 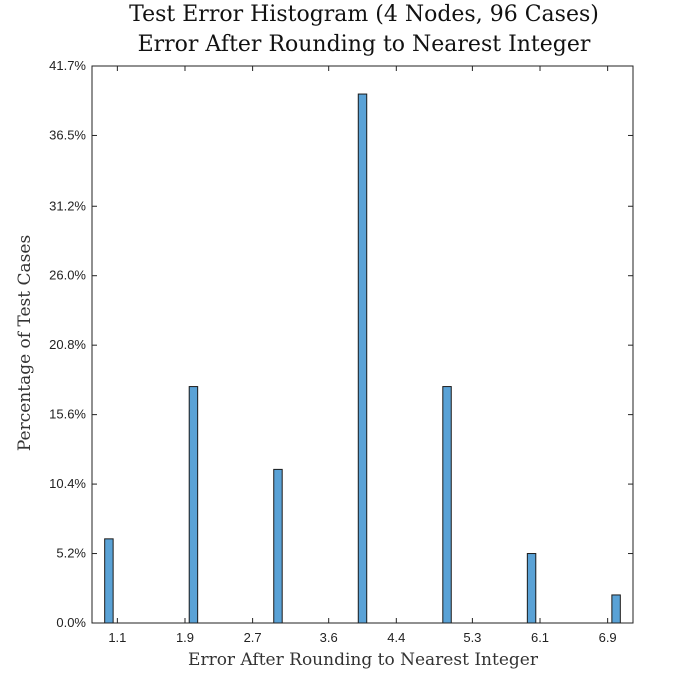 What do you see at coordinates (67, 344) in the screenshot?
I see `y-tick-label: 20.8%` at bounding box center [67, 344].